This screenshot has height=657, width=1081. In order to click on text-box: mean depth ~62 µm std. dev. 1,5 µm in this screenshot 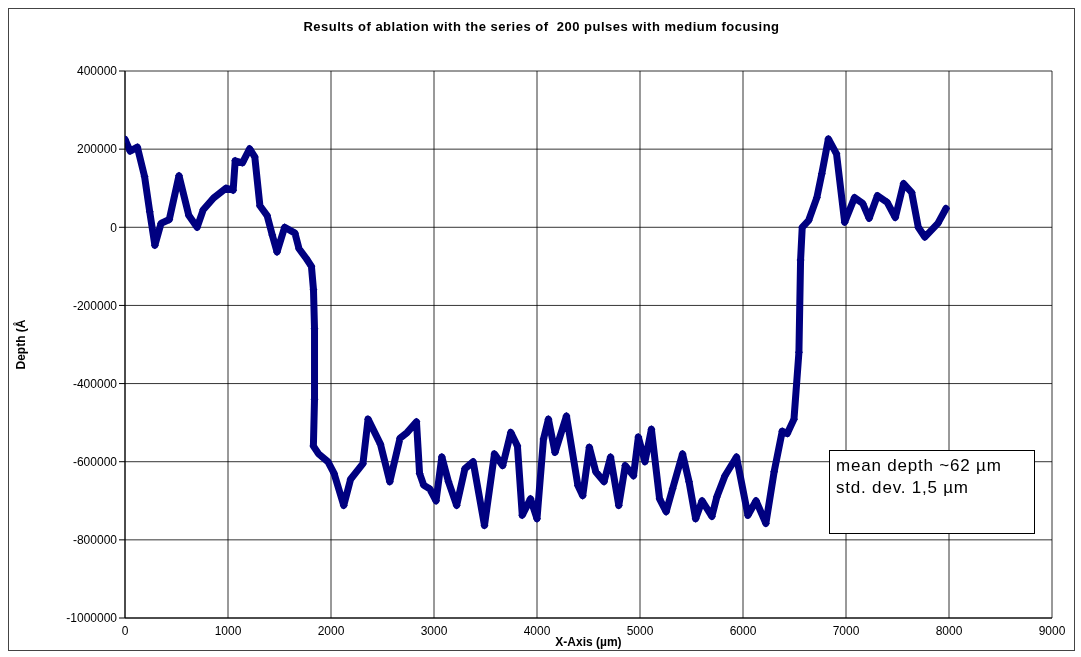, I will do `click(932, 492)`.